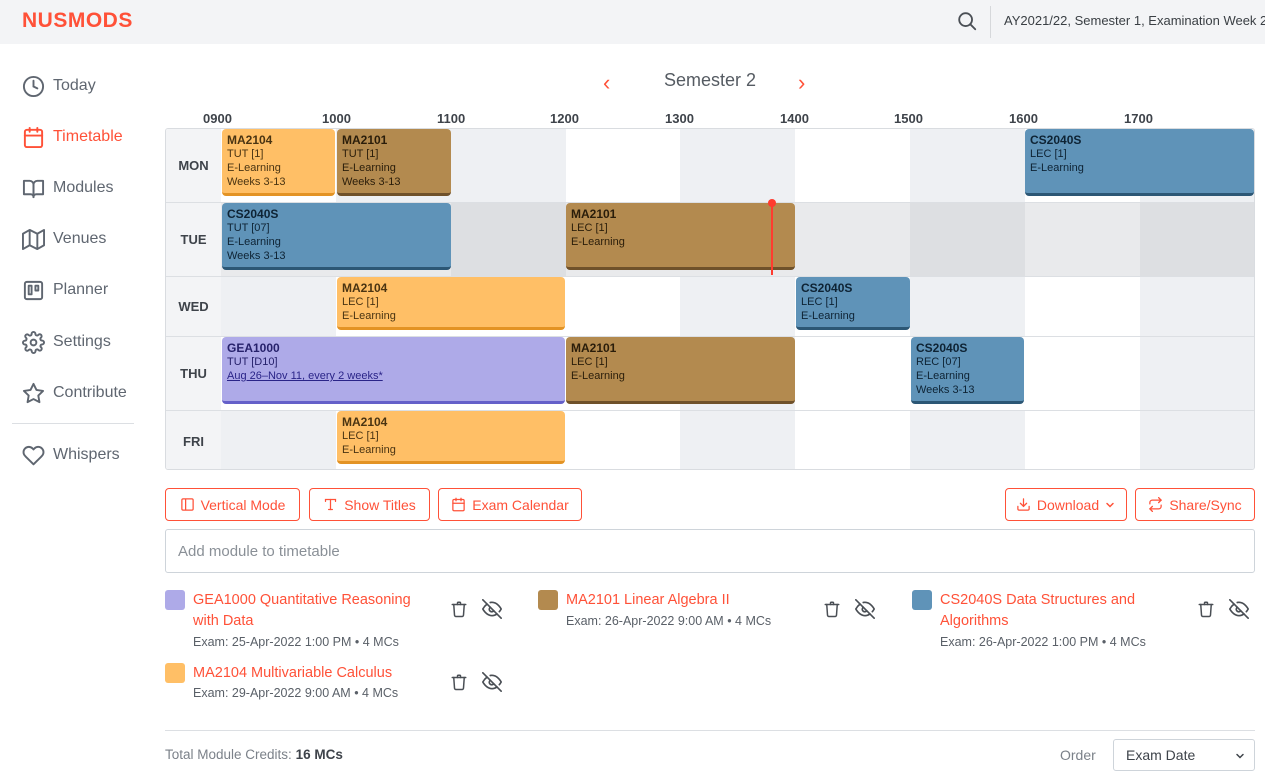 The image size is (1265, 782). I want to click on day-label: MON, so click(193, 165).